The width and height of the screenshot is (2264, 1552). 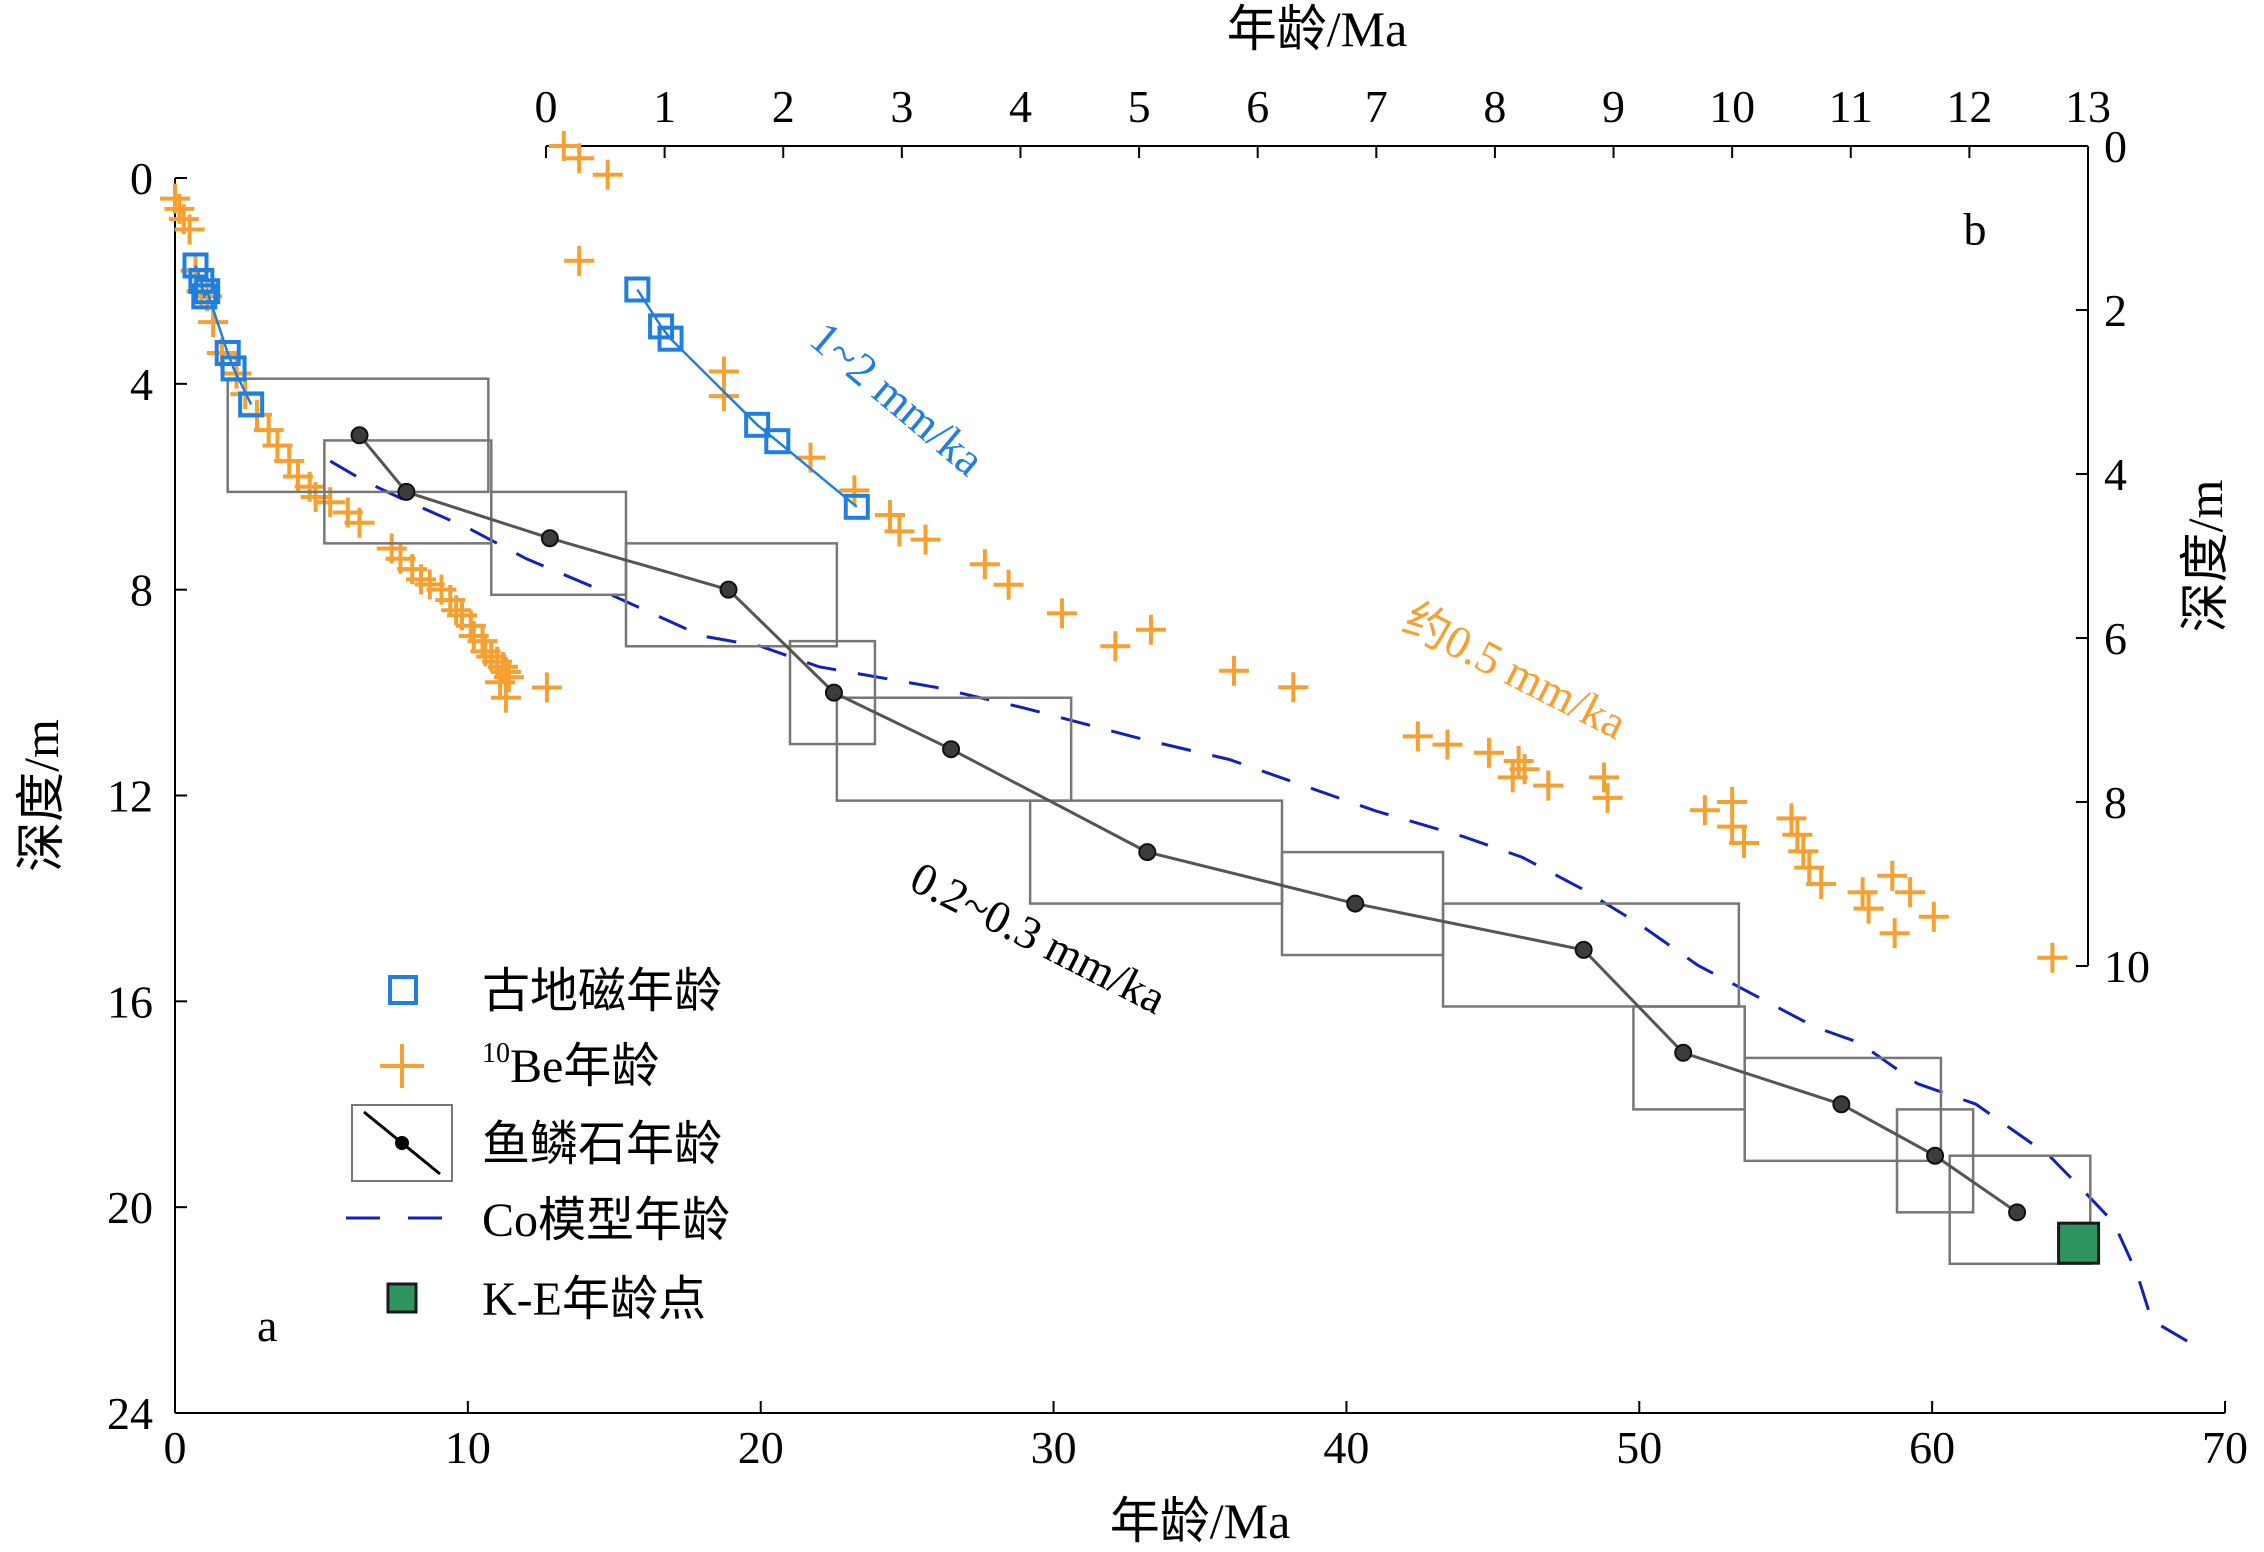 I want to click on b-y-tick-label: 8, so click(x=2115, y=802).